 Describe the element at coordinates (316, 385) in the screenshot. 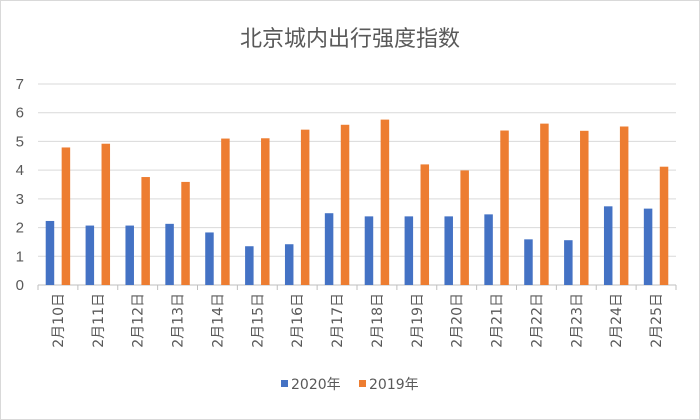

I see `legend-label-2020: 2020年` at that location.